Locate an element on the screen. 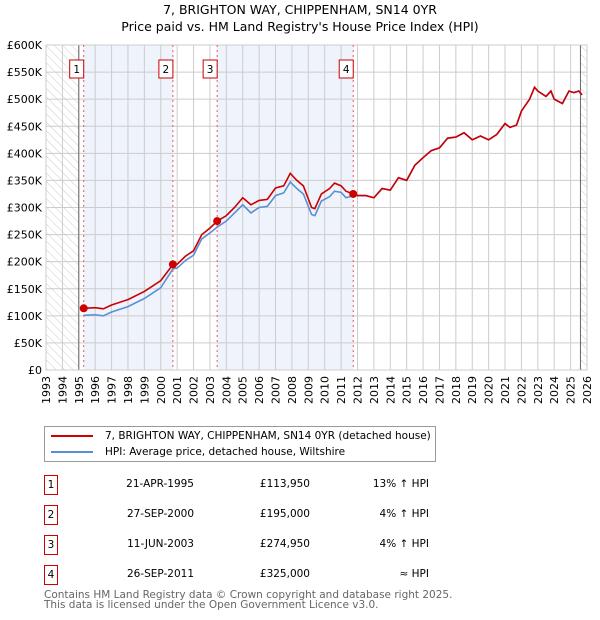  x-tick-label: 2008 is located at coordinates (292, 390).